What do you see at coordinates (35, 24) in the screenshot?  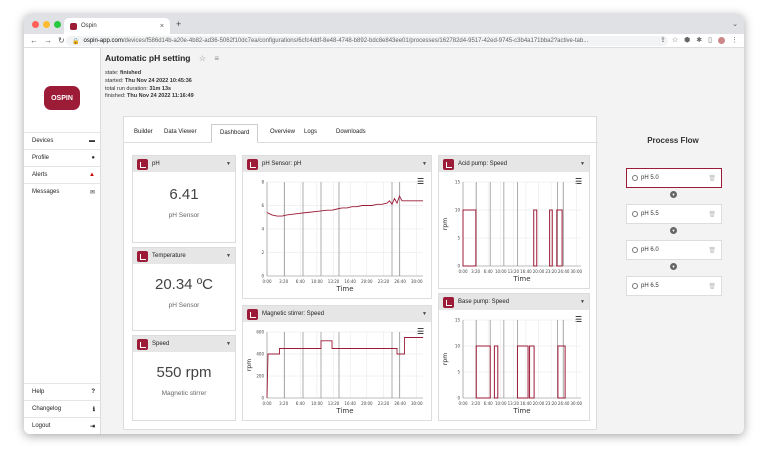 I see `close-window-icon` at bounding box center [35, 24].